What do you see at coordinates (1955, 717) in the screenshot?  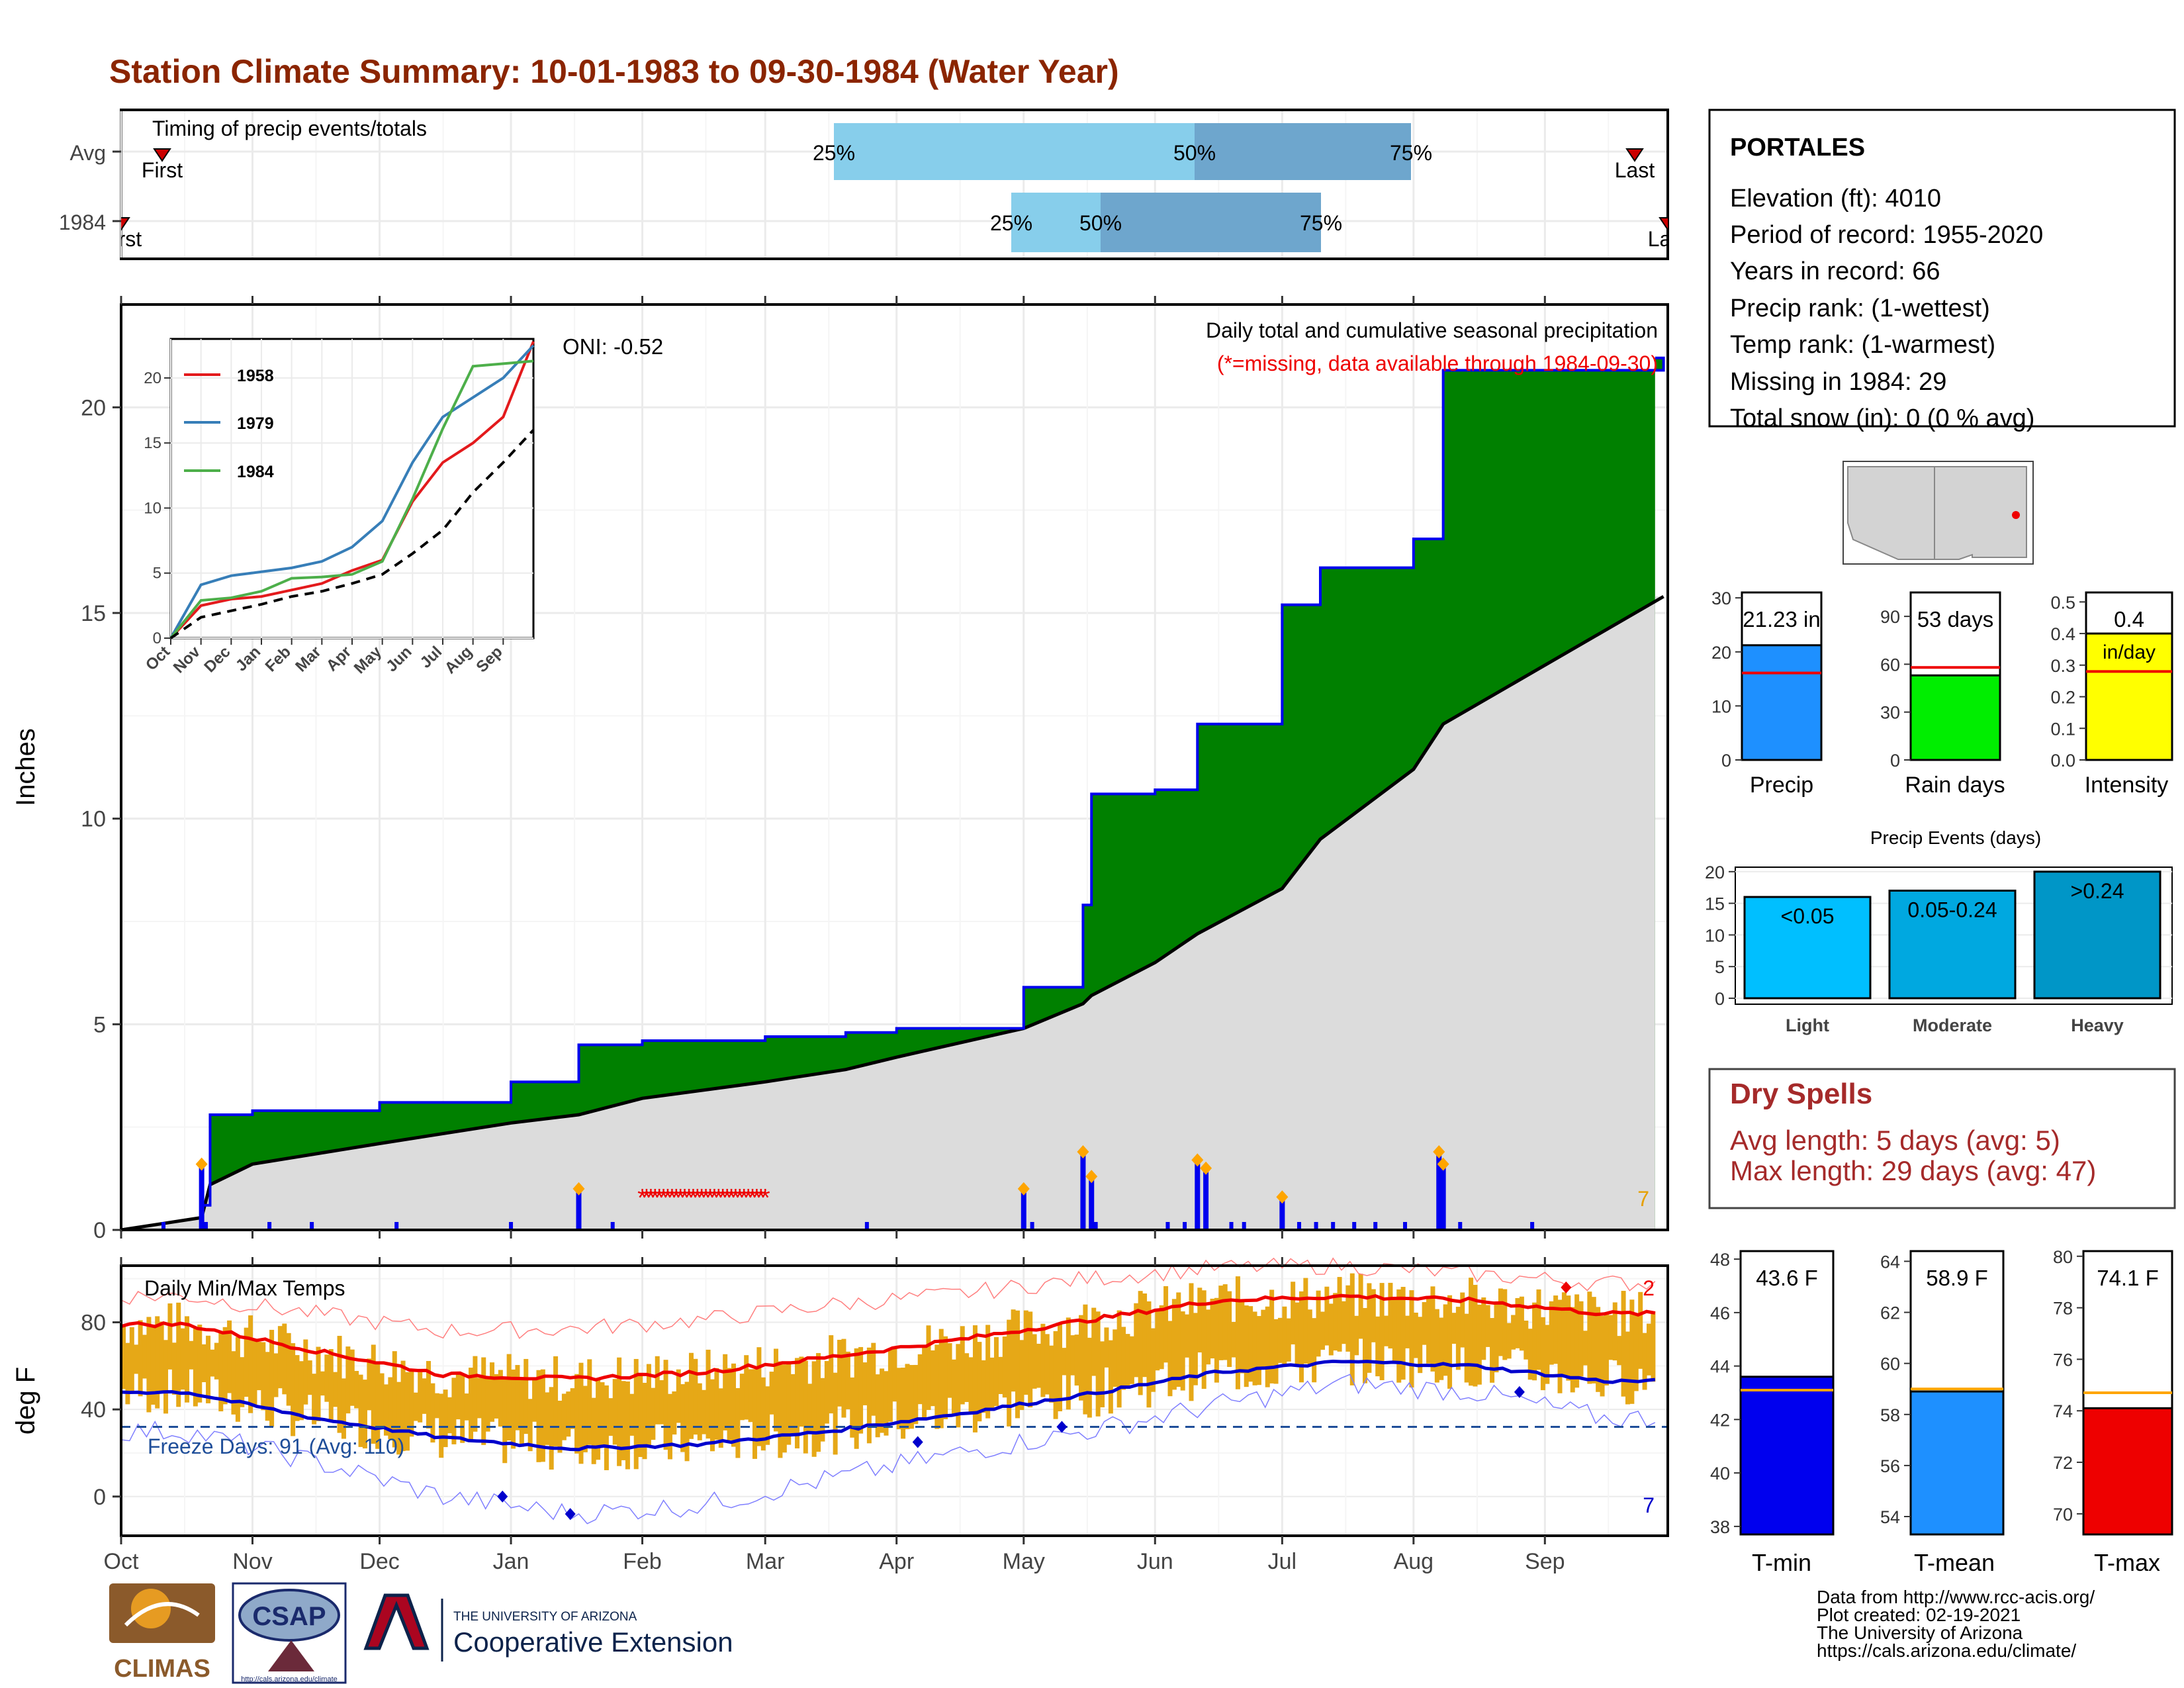 I see `raindays-value-bar` at bounding box center [1955, 717].